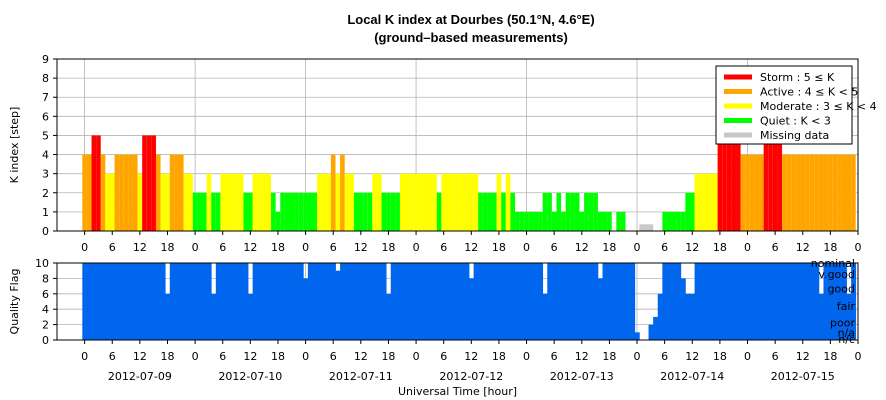  What do you see at coordinates (305, 247) in the screenshot?
I see `k-x-tick-label: 0` at bounding box center [305, 247].